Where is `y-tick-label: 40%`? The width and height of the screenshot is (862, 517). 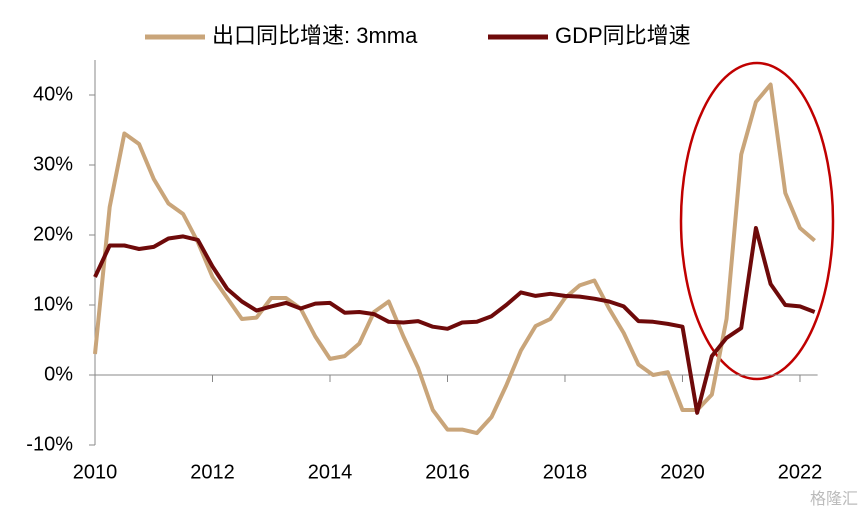
y-tick-label: 40% is located at coordinates (53, 94).